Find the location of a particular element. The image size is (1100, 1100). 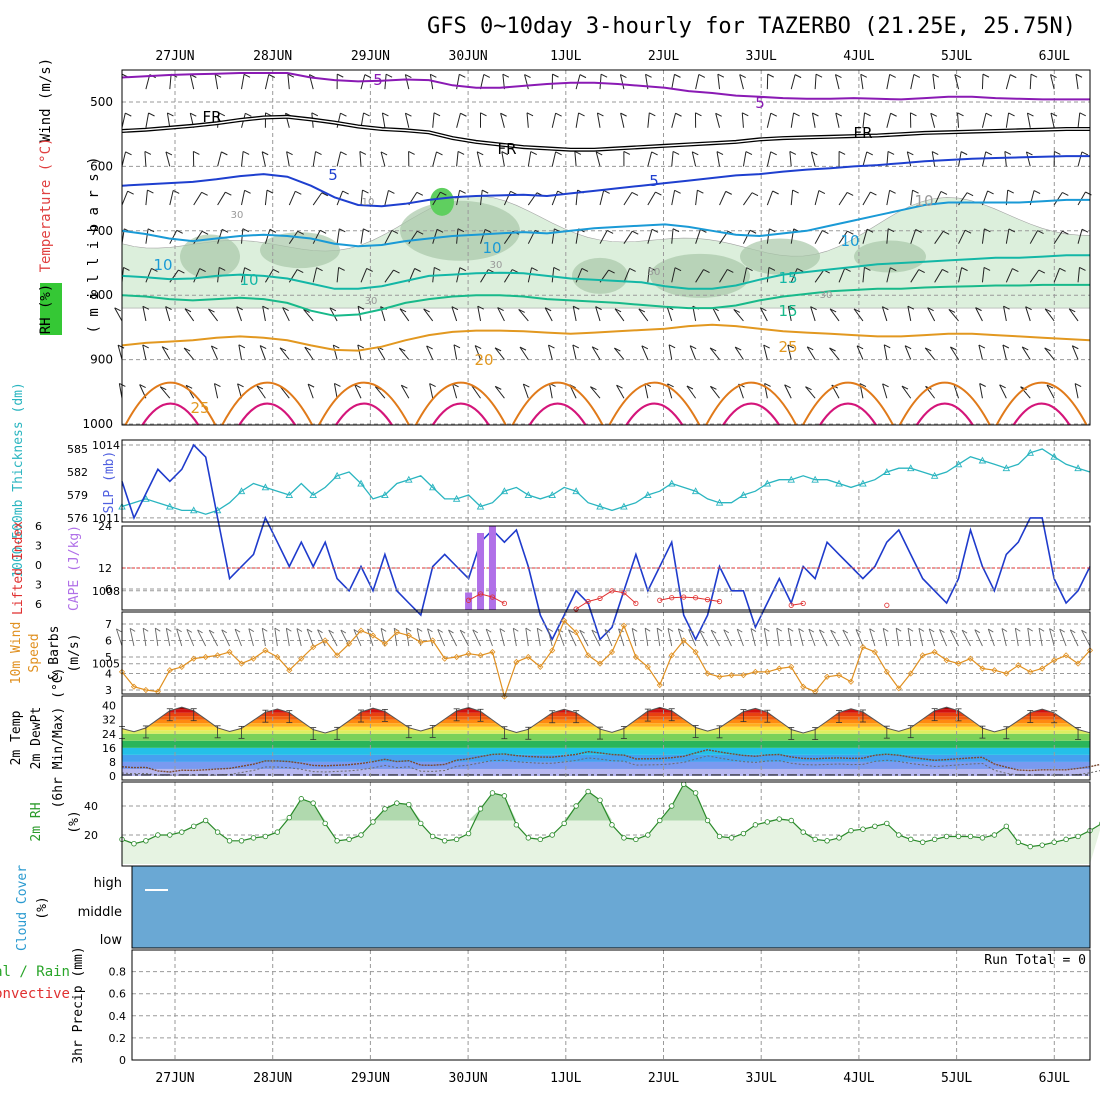

wind-axis-label: Wind (m/s) is located at coordinates (46, 100).